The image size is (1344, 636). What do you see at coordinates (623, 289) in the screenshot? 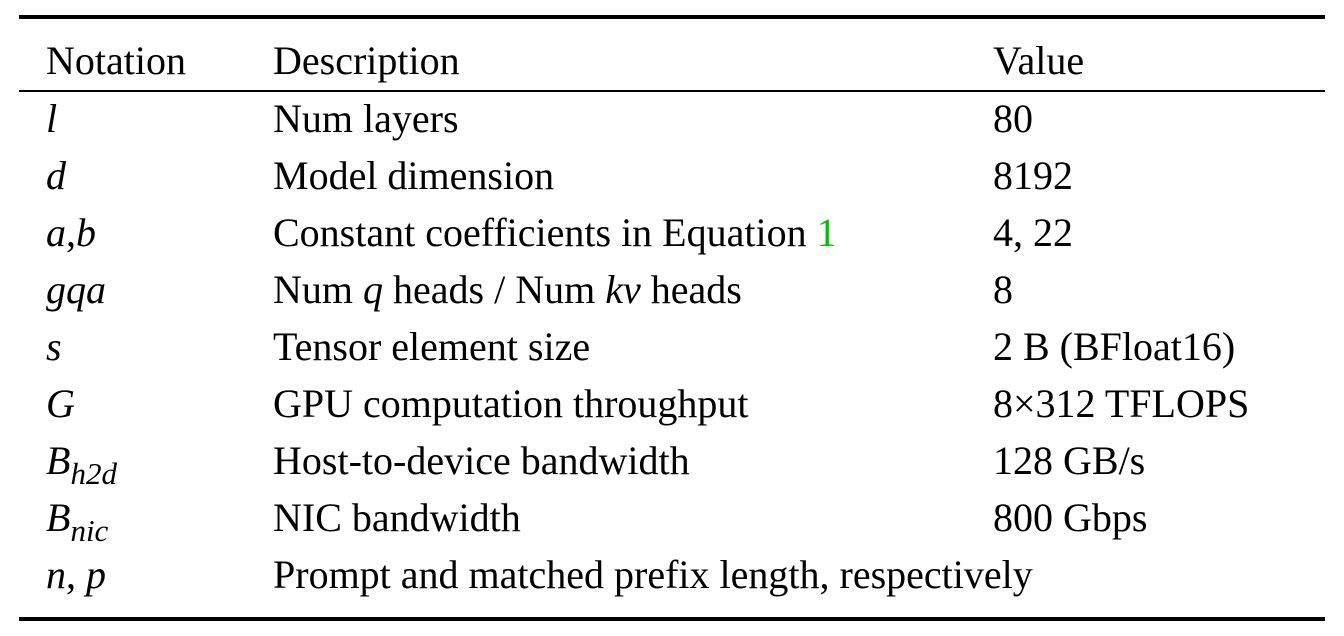
I see `description-var-kv: kv` at bounding box center [623, 289].